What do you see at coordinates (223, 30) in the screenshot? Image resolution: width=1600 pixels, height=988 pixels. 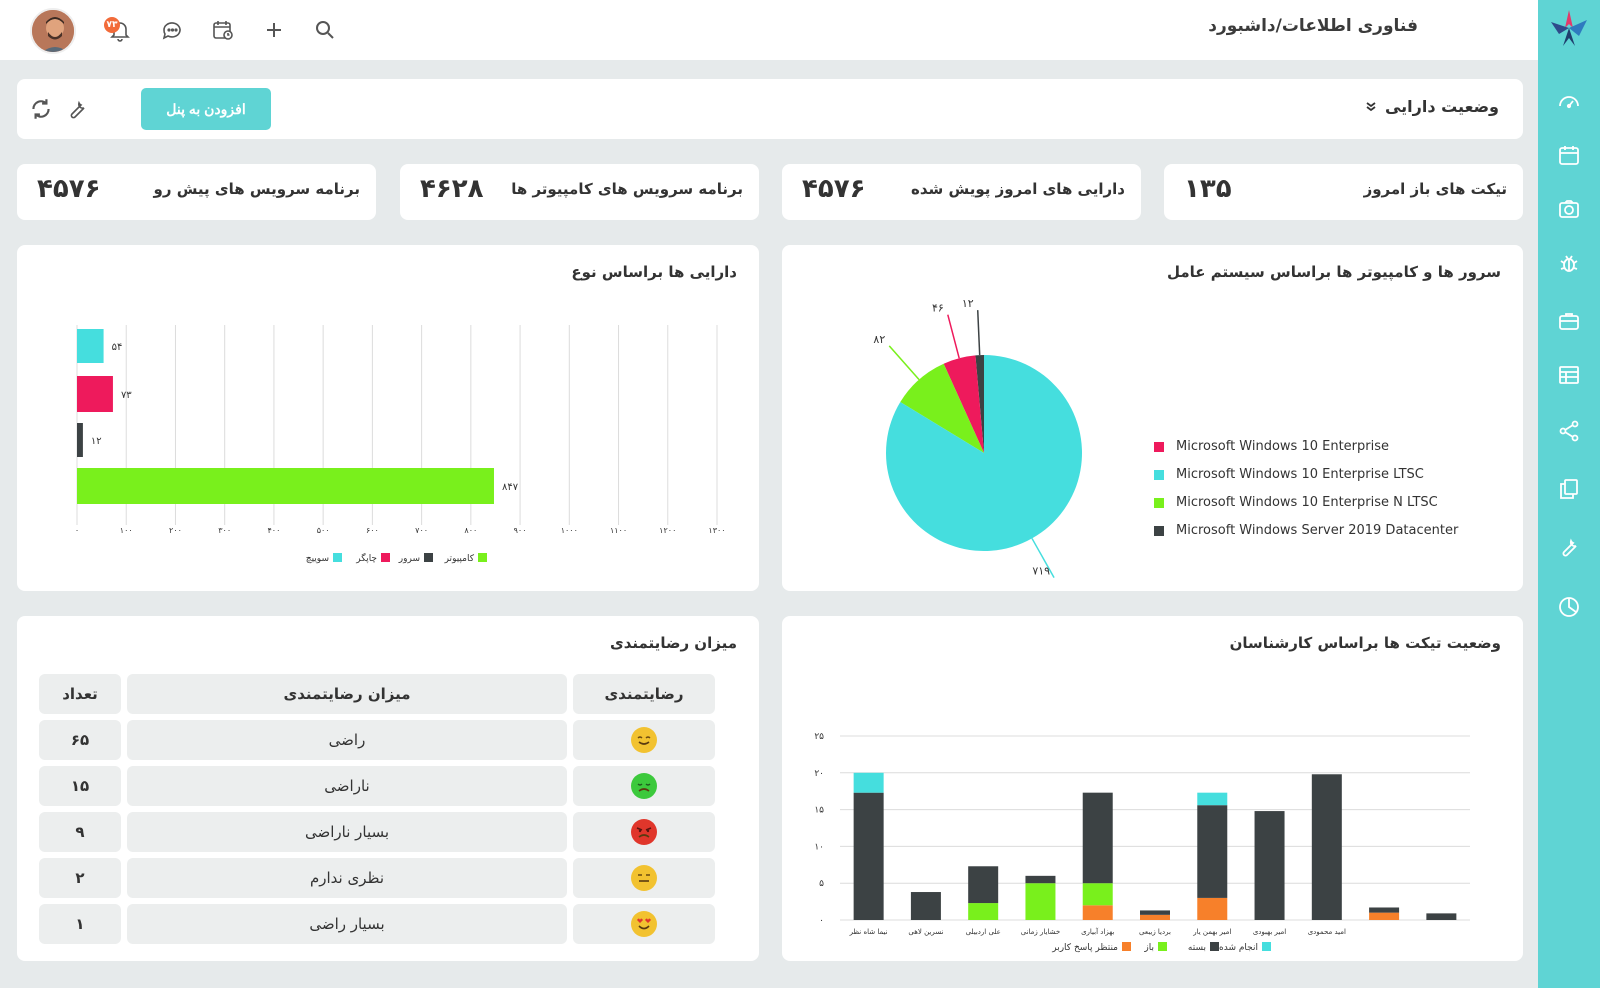 I see `calendar-clock-icon` at bounding box center [223, 30].